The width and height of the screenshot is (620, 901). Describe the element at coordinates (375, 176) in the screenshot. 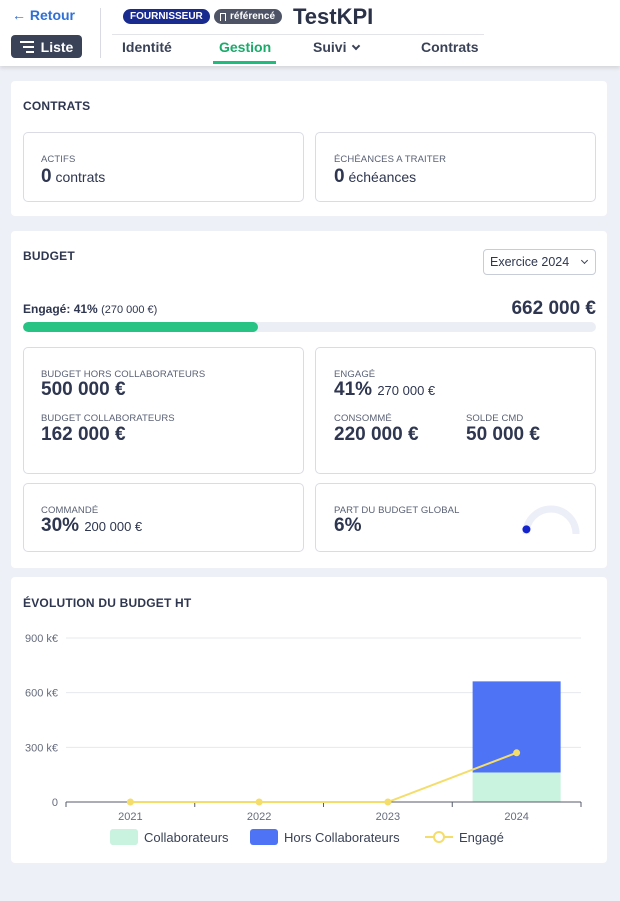

I see `due-dates-value: 0 échéances` at that location.